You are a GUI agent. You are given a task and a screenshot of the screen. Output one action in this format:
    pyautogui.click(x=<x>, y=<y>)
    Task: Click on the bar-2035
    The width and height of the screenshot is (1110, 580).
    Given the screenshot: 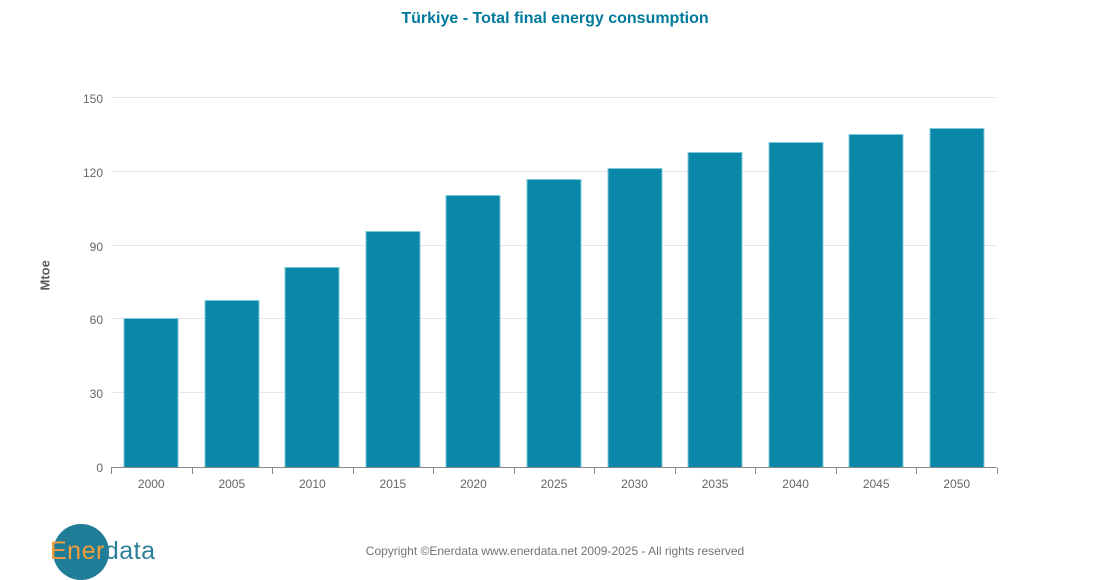 What is the action you would take?
    pyautogui.click(x=715, y=309)
    